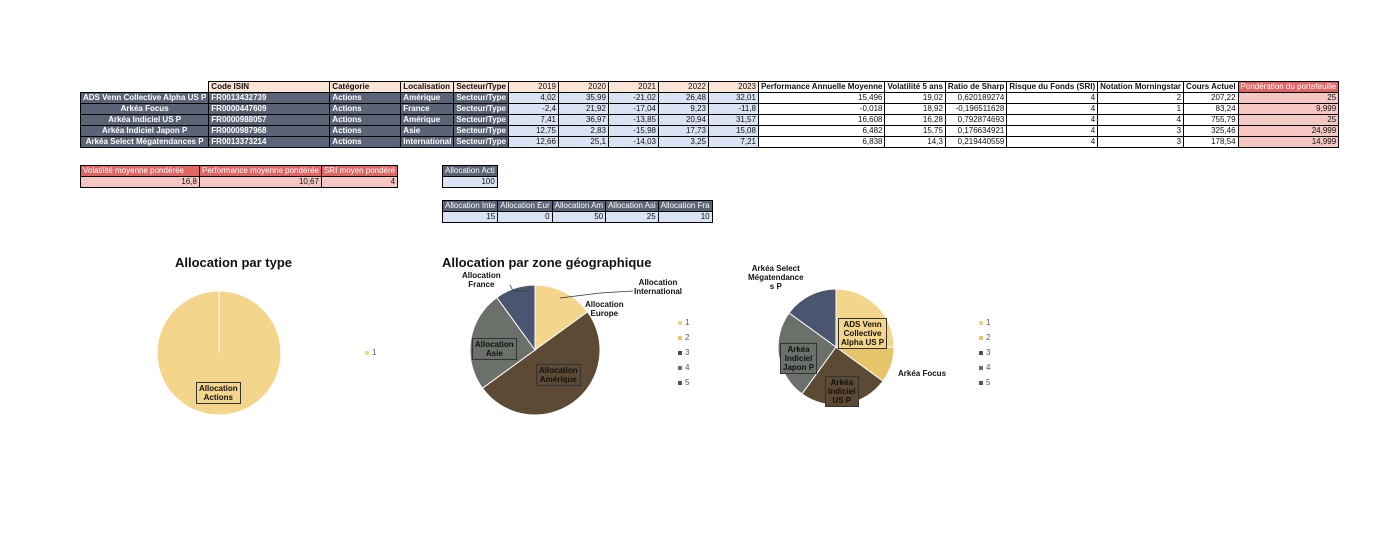  What do you see at coordinates (269, 131) in the screenshot?
I see `isin-cell: FR0000987968` at bounding box center [269, 131].